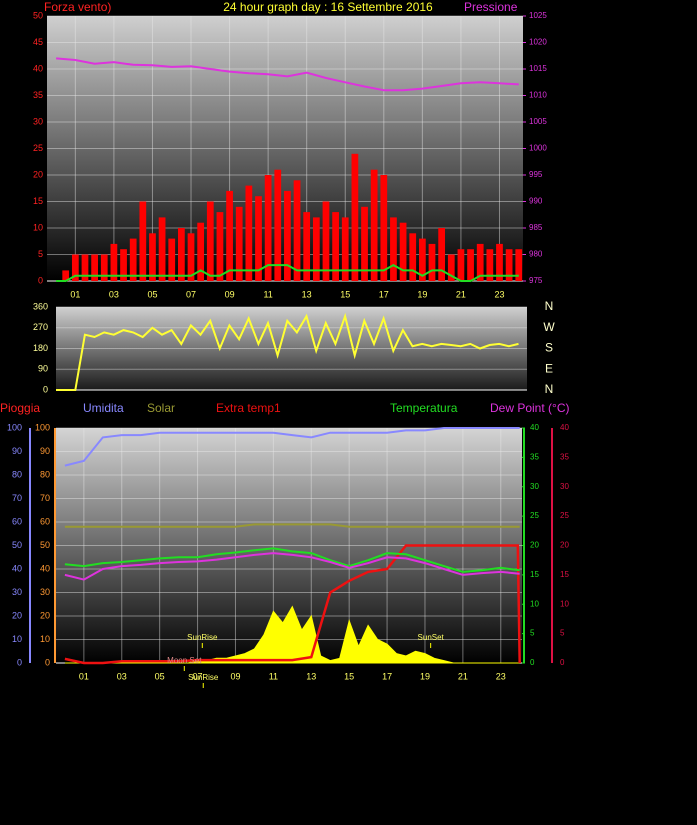 This screenshot has height=825, width=697. Describe the element at coordinates (103, 408) in the screenshot. I see `legend-label: Umidita` at that location.